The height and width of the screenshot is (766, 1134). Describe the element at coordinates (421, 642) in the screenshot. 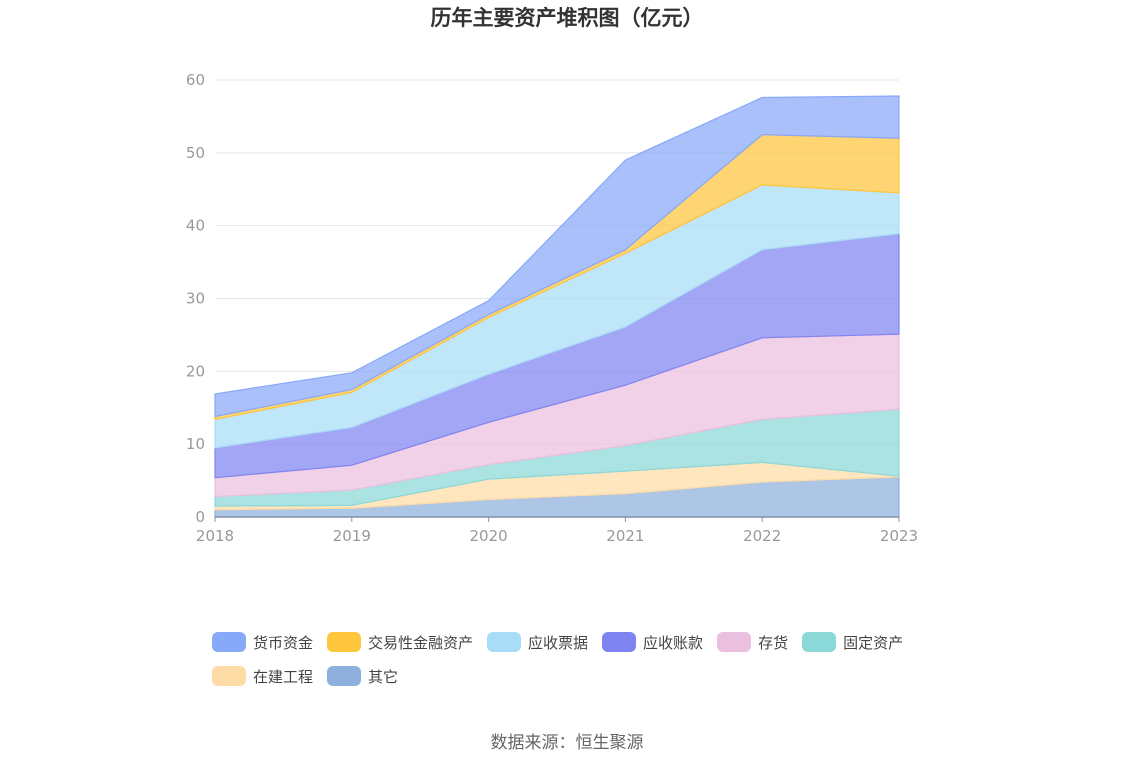

I see `legend-label: 交易性金融资产` at that location.